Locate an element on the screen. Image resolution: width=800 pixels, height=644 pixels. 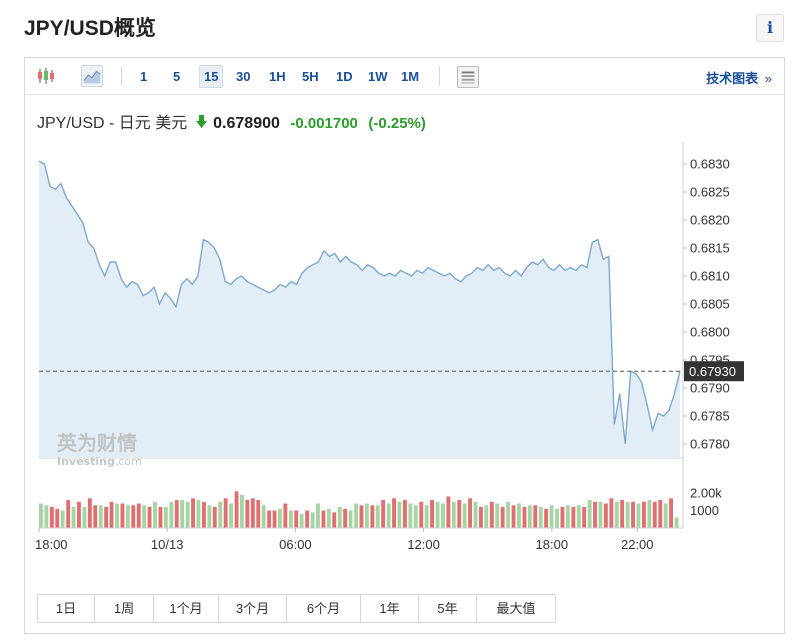
range-3m: 3个月 is located at coordinates (253, 608).